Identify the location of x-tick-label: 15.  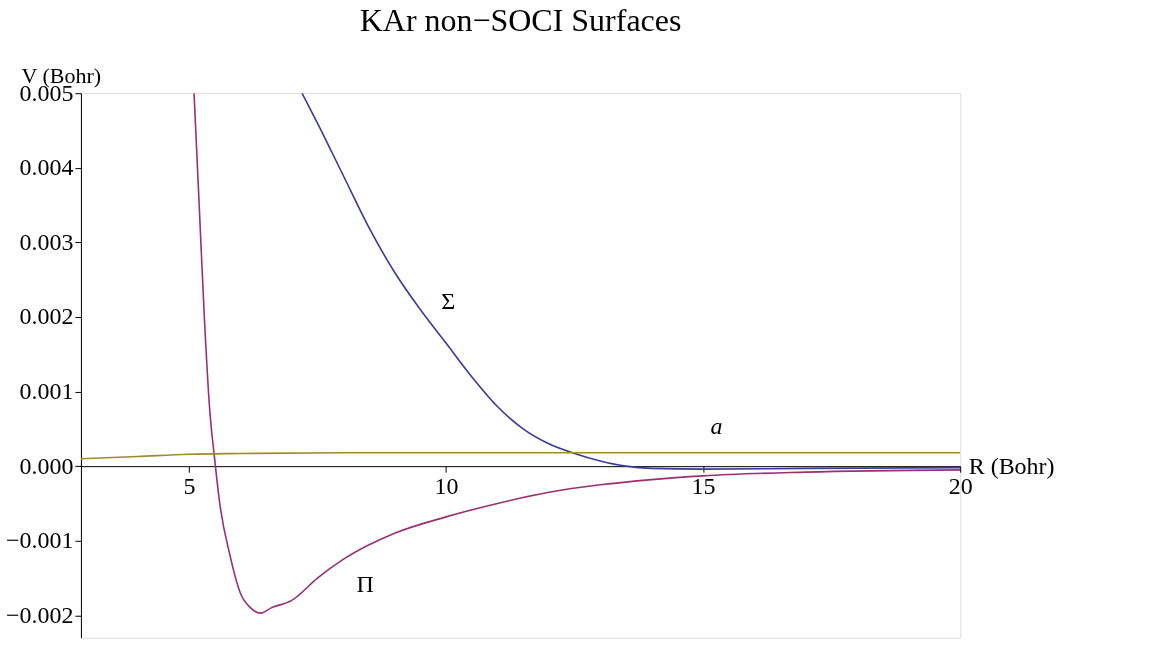
(703, 485).